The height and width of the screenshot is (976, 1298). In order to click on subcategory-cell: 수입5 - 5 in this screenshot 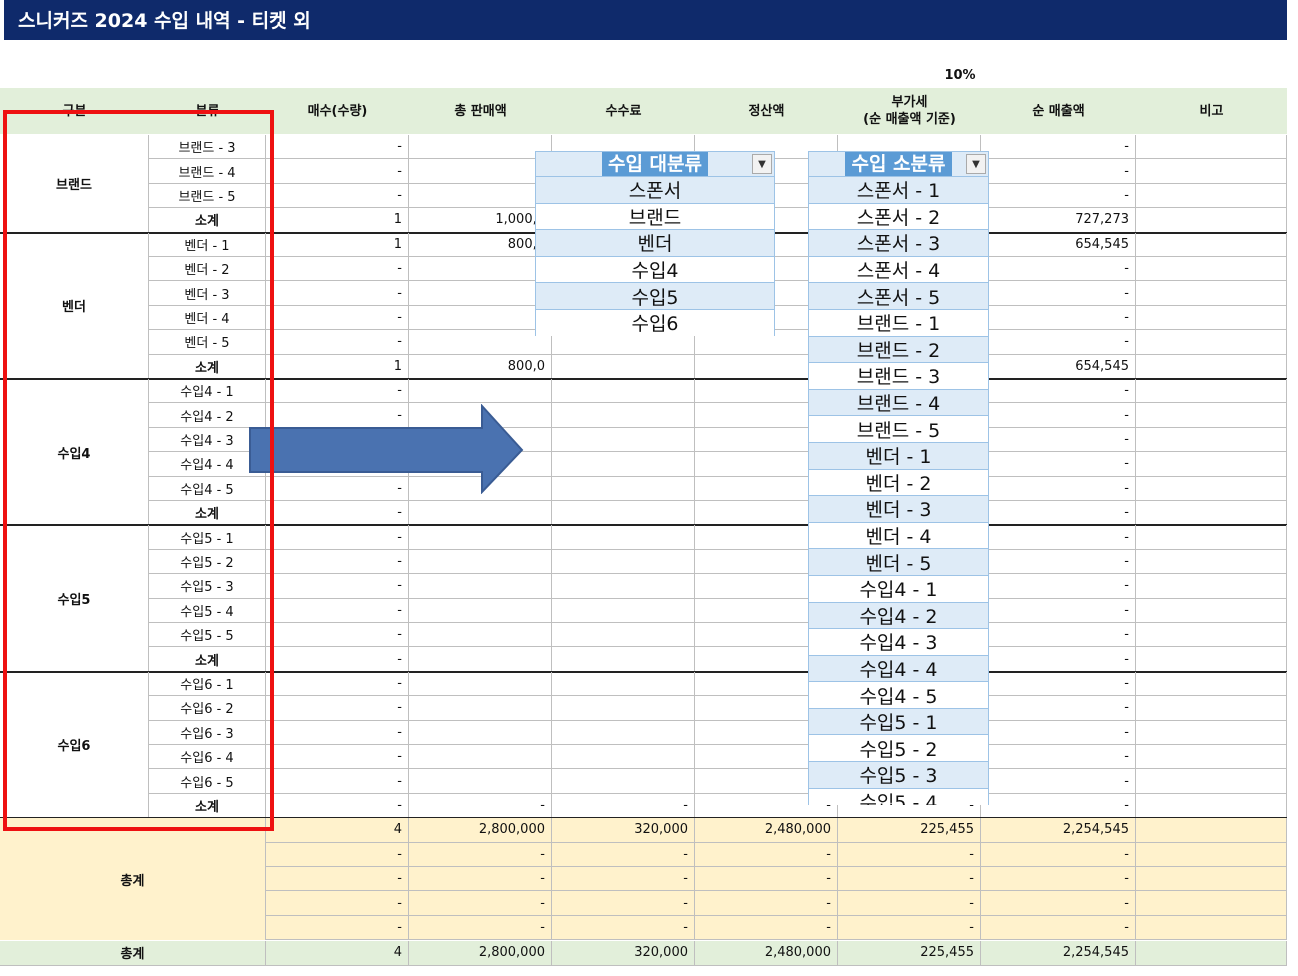, I will do `click(207, 635)`.